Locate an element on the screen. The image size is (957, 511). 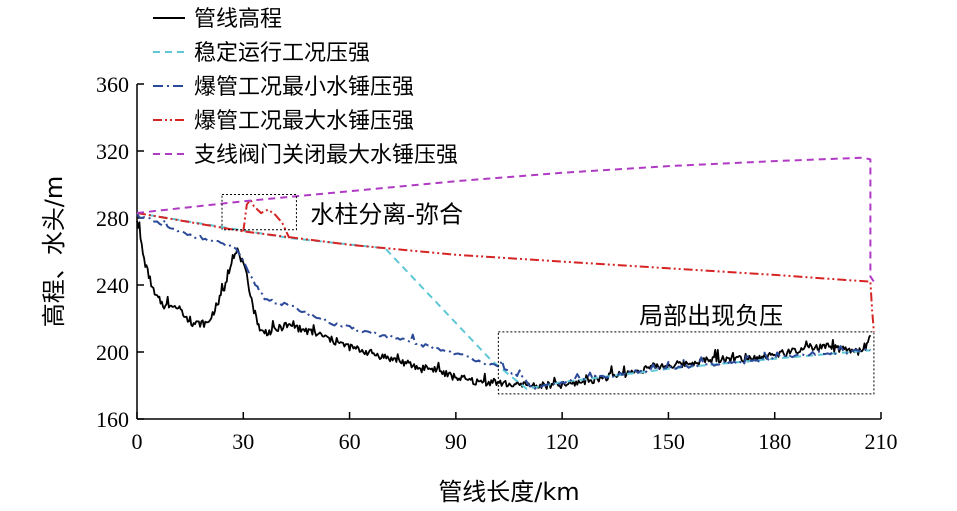
legend-label-2: 爆管工况最小水锤压强 is located at coordinates (304, 87).